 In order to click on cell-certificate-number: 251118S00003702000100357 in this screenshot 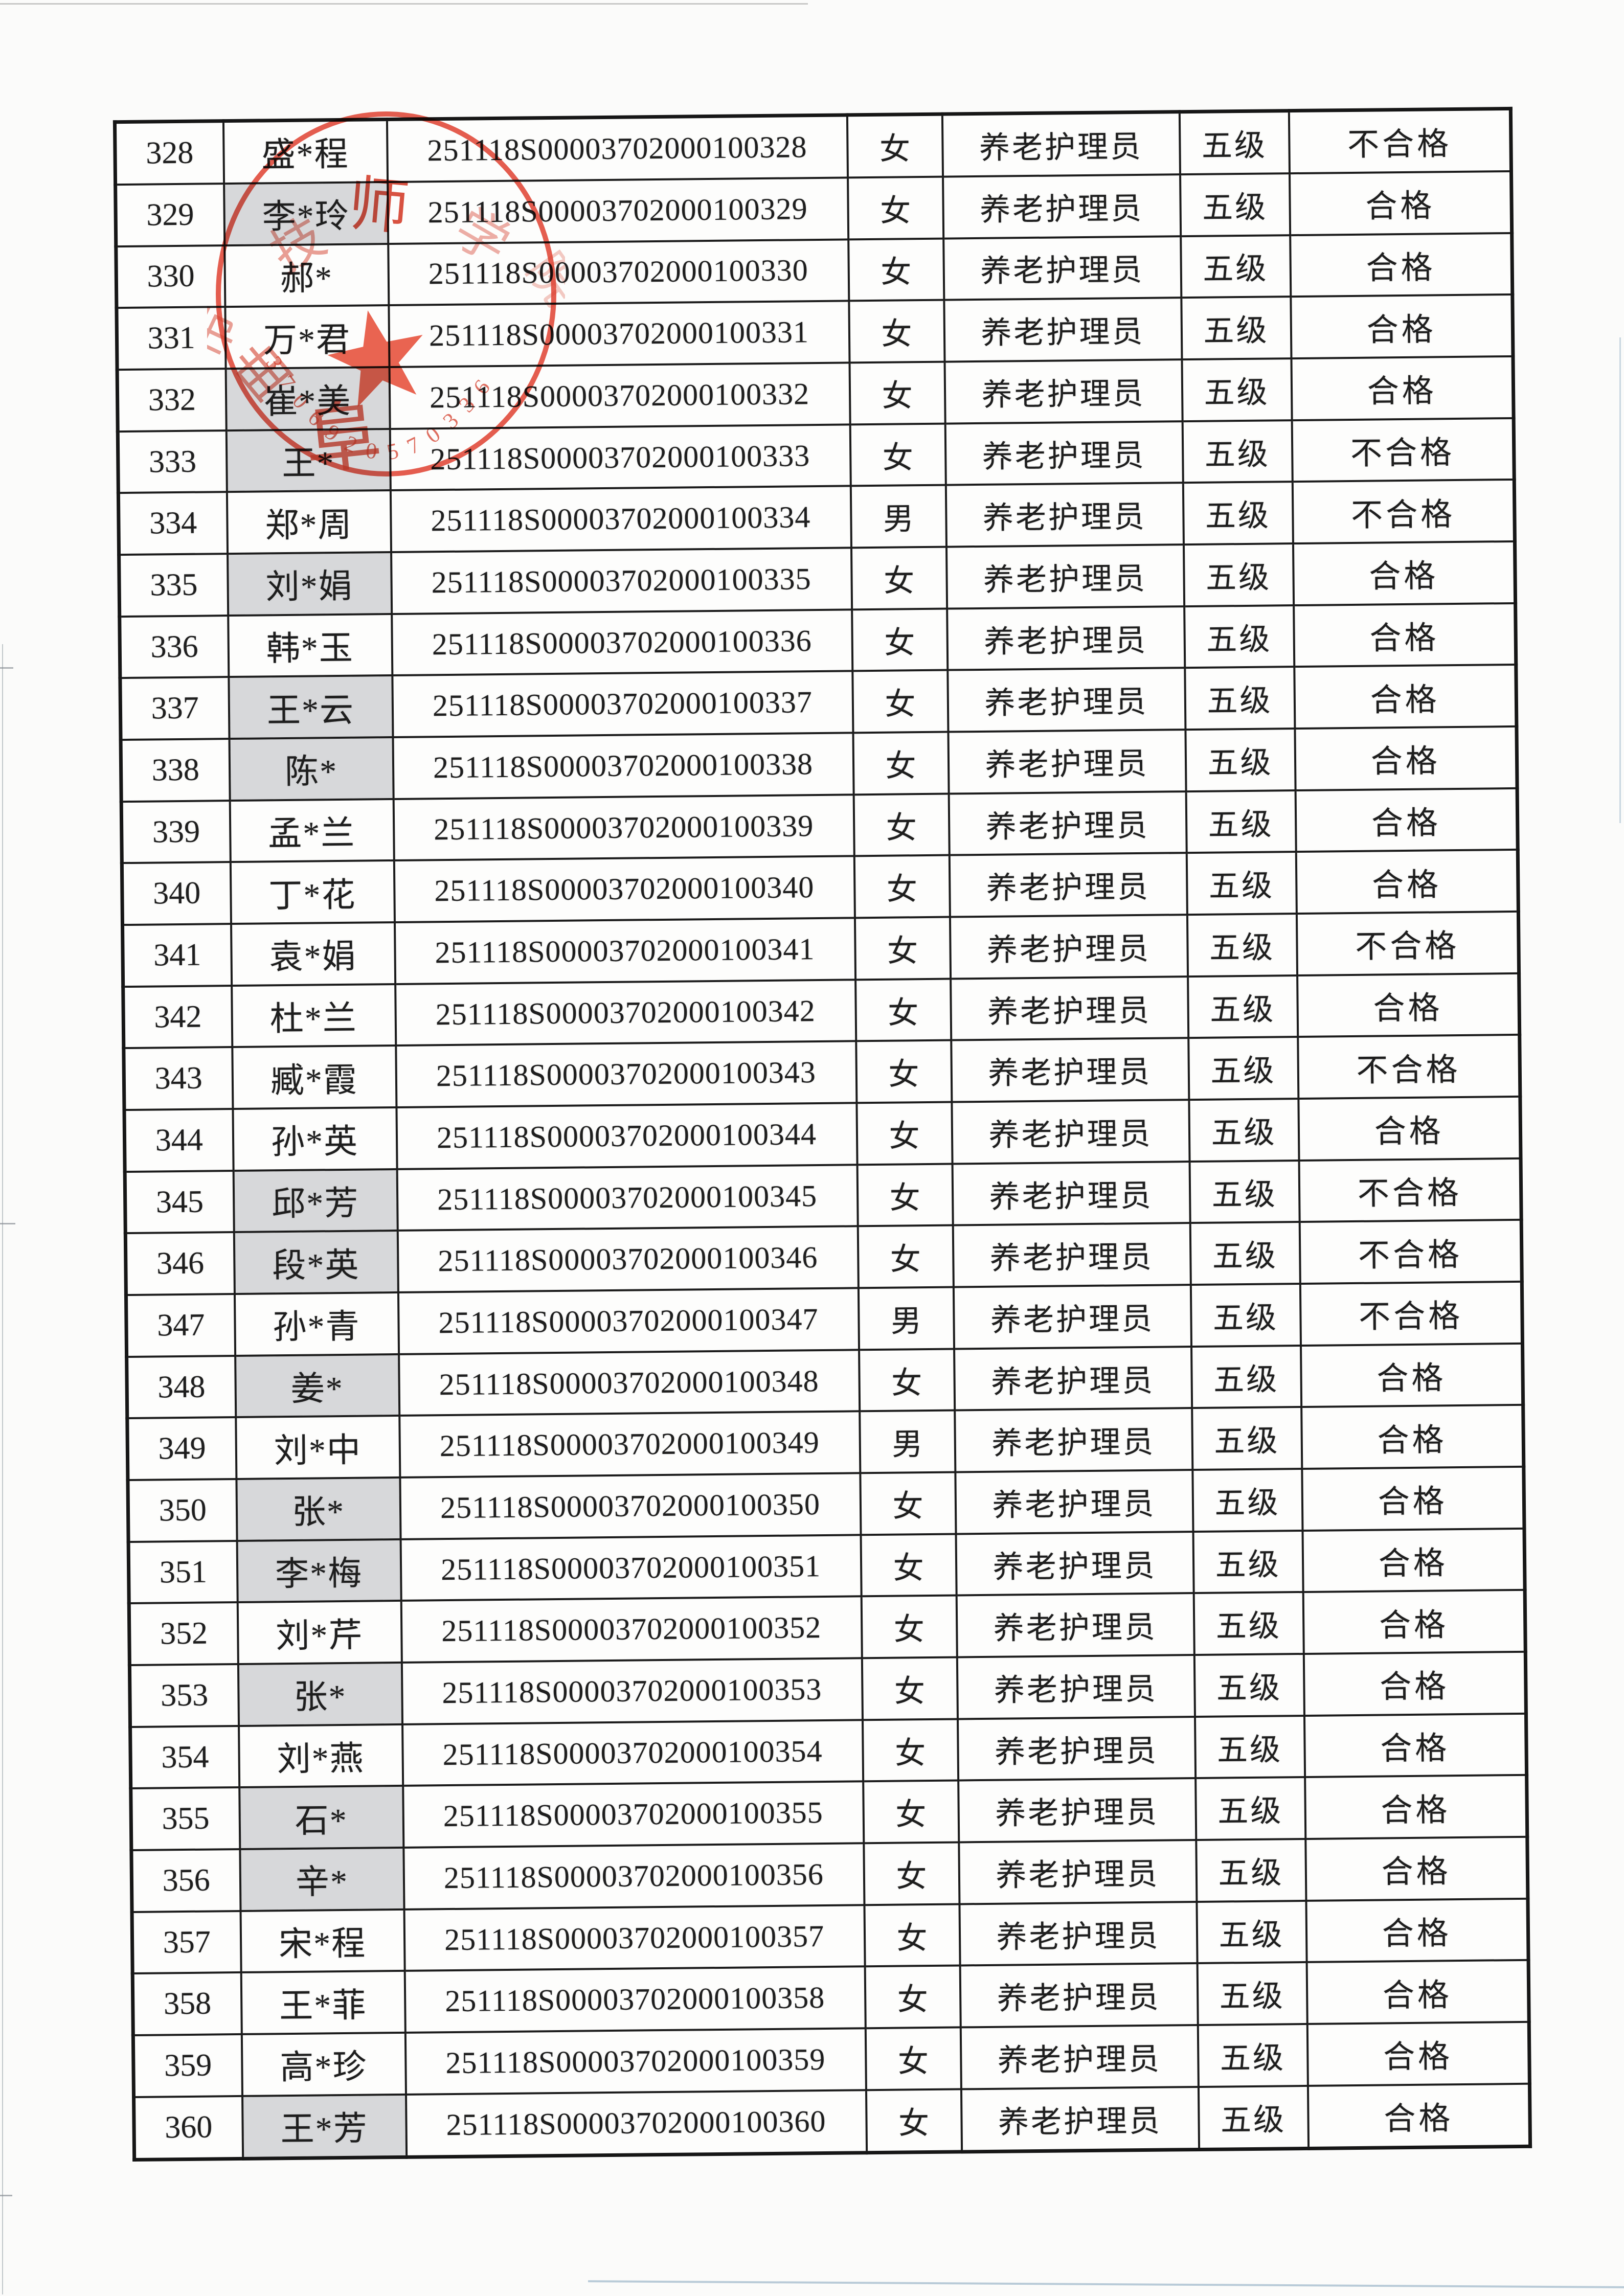, I will do `click(634, 1938)`.